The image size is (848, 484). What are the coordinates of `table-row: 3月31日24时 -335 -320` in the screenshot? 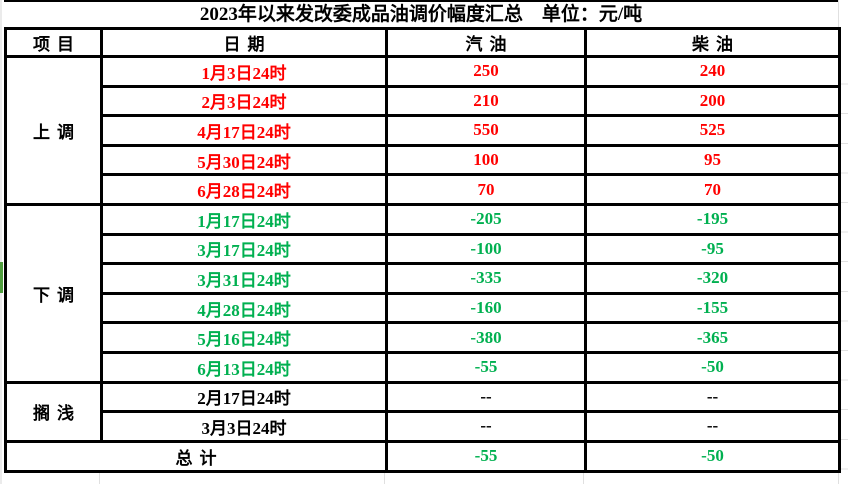 It's located at (423, 278).